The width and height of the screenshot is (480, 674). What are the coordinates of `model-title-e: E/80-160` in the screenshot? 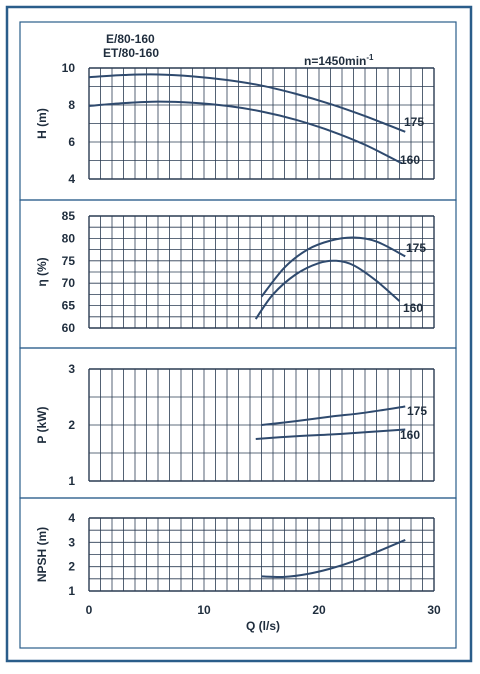 It's located at (130, 39).